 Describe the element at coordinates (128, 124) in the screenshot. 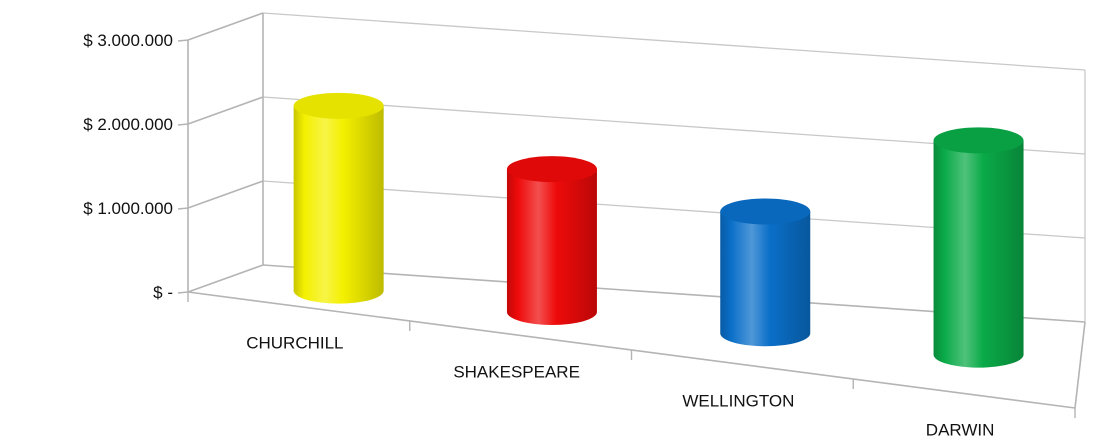

I see `y-tick-label-2: $ 2.000.000` at that location.